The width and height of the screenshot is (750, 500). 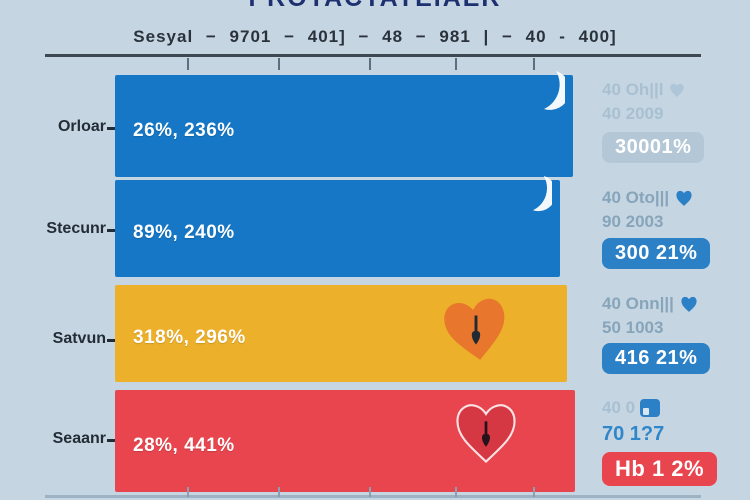 What do you see at coordinates (79, 438) in the screenshot?
I see `category-label: Seaanr` at bounding box center [79, 438].